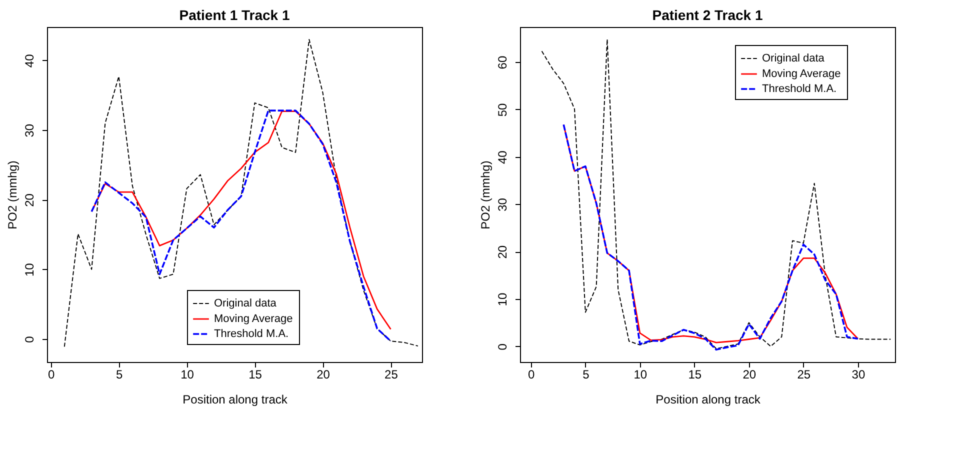 This screenshot has height=464, width=961. Describe the element at coordinates (503, 63) in the screenshot. I see `y-tick-label: 60` at that location.